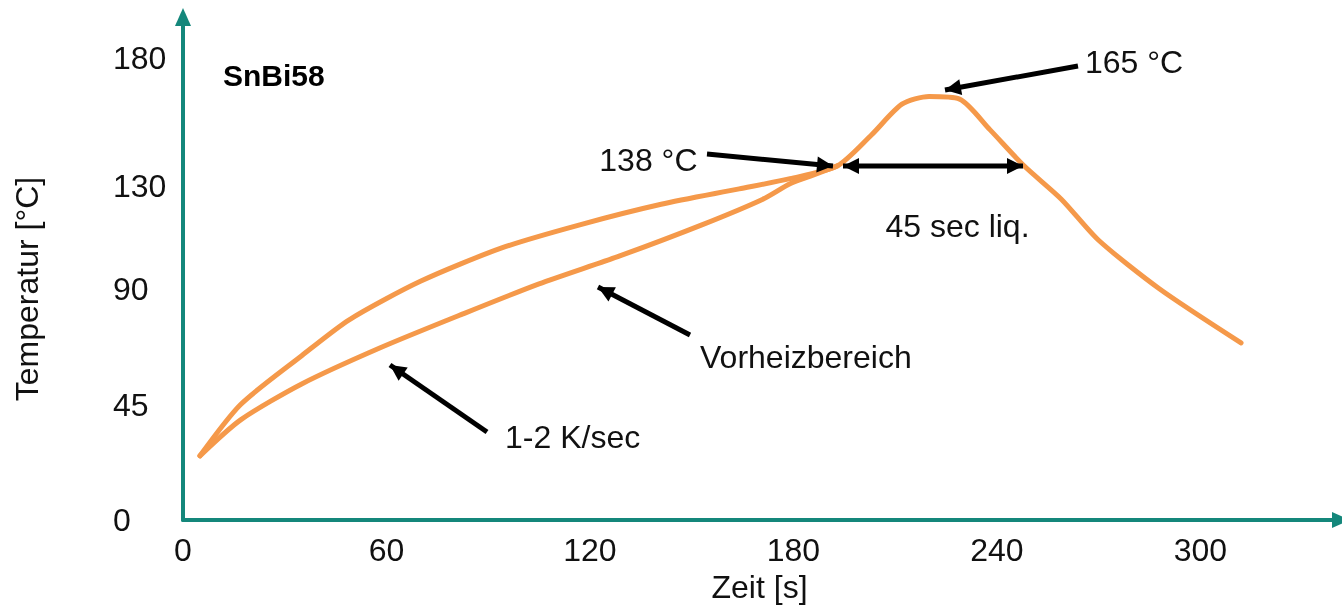  Describe the element at coordinates (759, 586) in the screenshot. I see `x-axis-title: Zeit [s]` at that location.